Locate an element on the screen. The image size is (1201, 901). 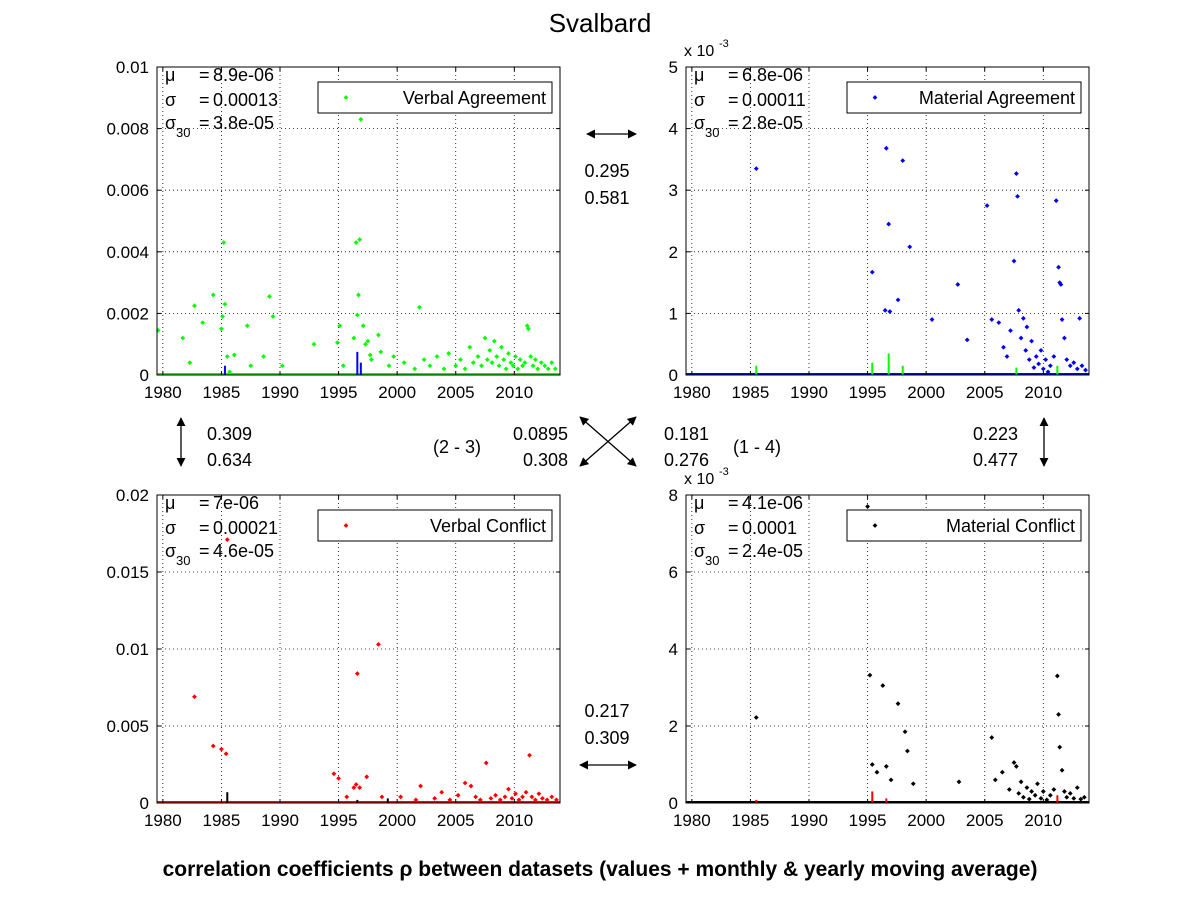
plot-area is located at coordinates (358, 221).